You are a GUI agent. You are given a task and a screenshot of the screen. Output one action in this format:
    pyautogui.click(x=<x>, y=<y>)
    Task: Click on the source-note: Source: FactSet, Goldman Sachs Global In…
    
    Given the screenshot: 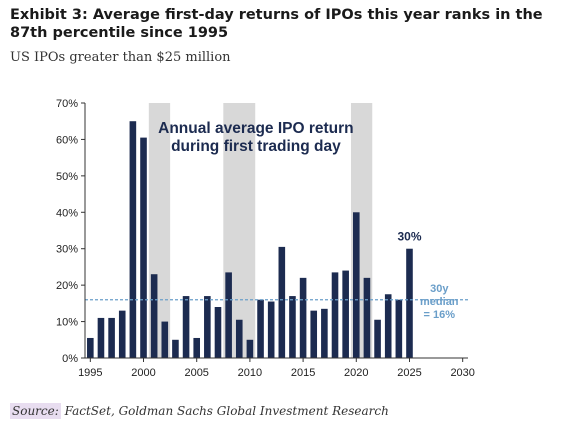 What is the action you would take?
    pyautogui.click(x=199, y=411)
    